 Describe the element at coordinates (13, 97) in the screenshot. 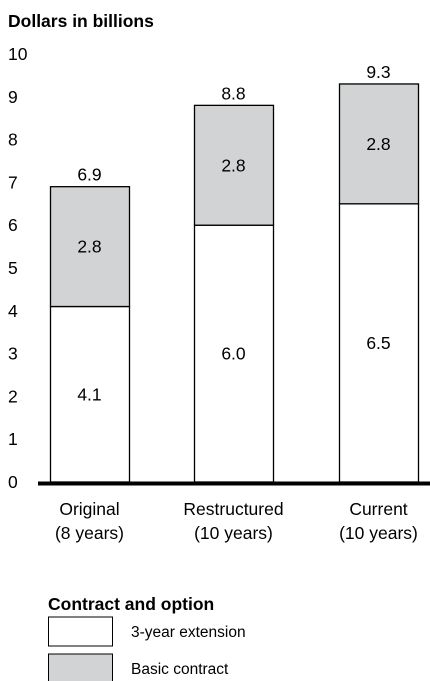

I see `y-tick-label: 9` at that location.